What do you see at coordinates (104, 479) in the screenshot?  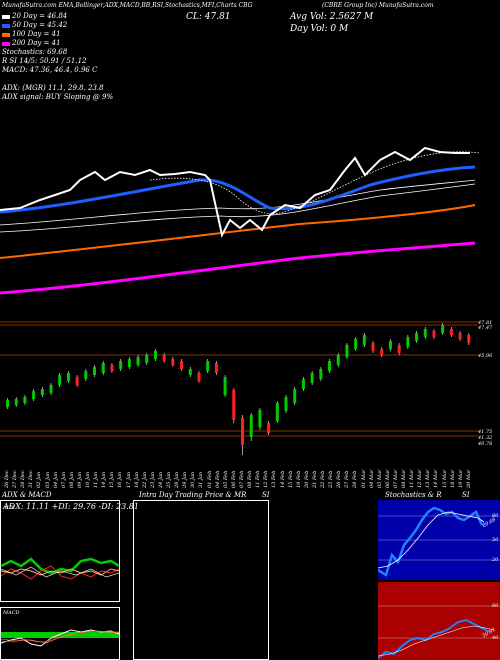 I see `date-label: 14 Jan` at bounding box center [104, 479].